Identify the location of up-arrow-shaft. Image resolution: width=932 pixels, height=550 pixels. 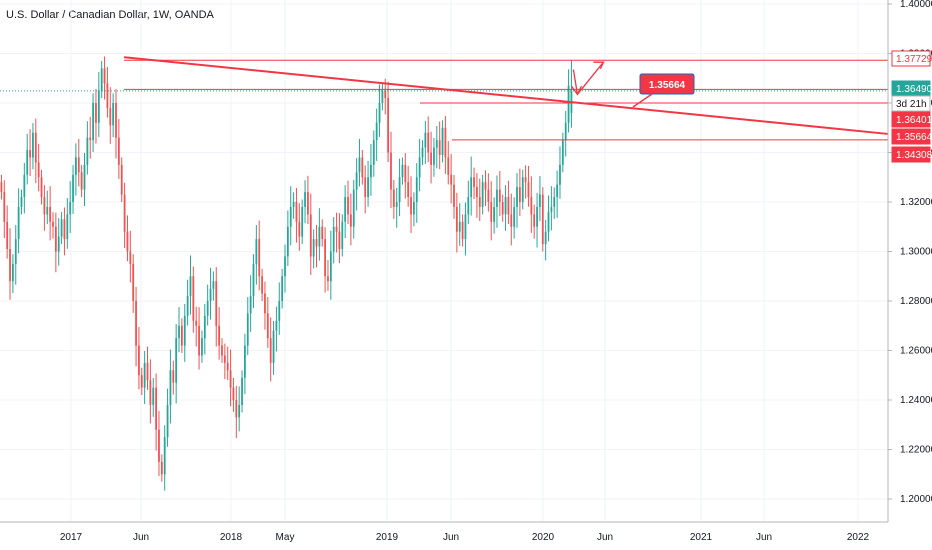
(590, 78).